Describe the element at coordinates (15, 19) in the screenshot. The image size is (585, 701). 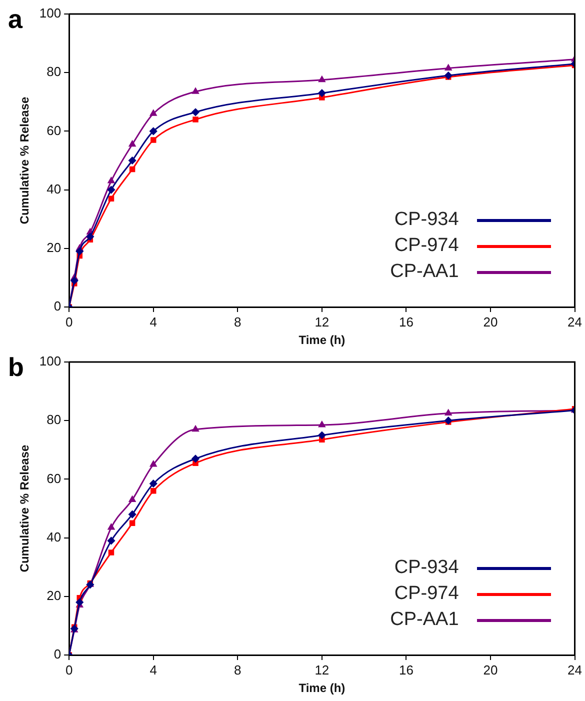
I see `chart-title: a` at that location.